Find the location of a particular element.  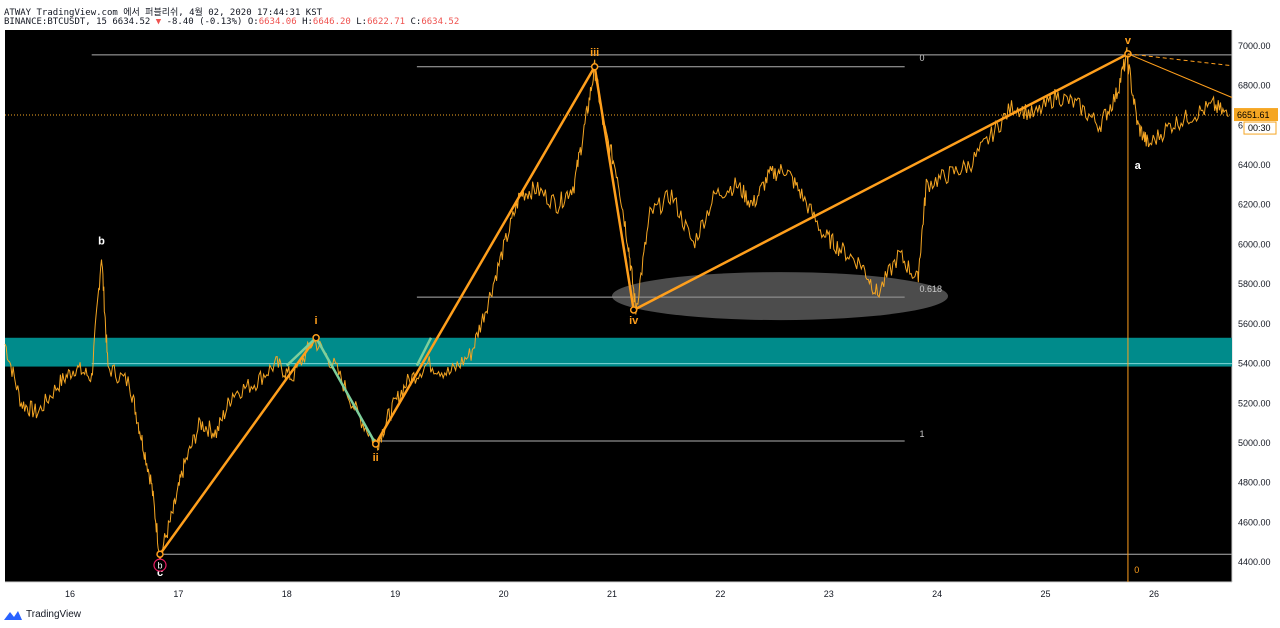

wave-label: i is located at coordinates (316, 321).